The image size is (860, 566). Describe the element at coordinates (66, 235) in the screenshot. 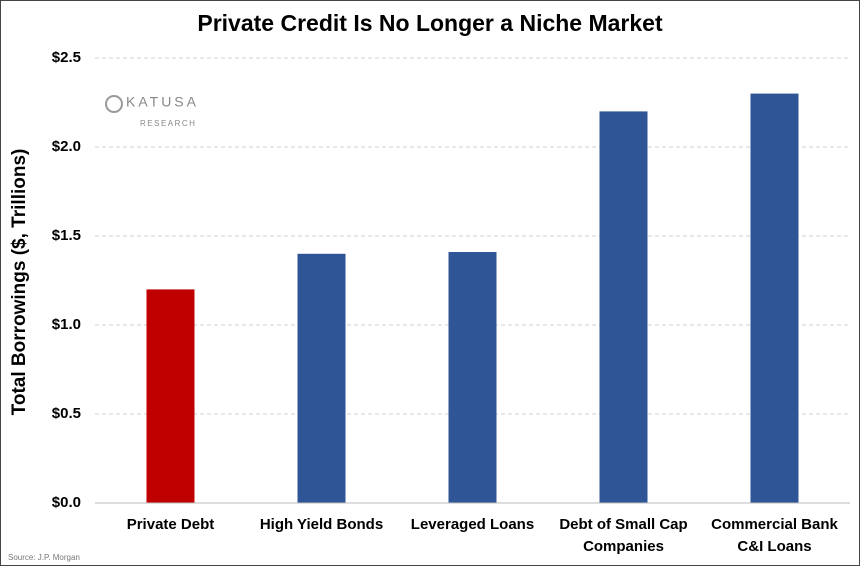

I see `y-tick-label: $1.5` at that location.